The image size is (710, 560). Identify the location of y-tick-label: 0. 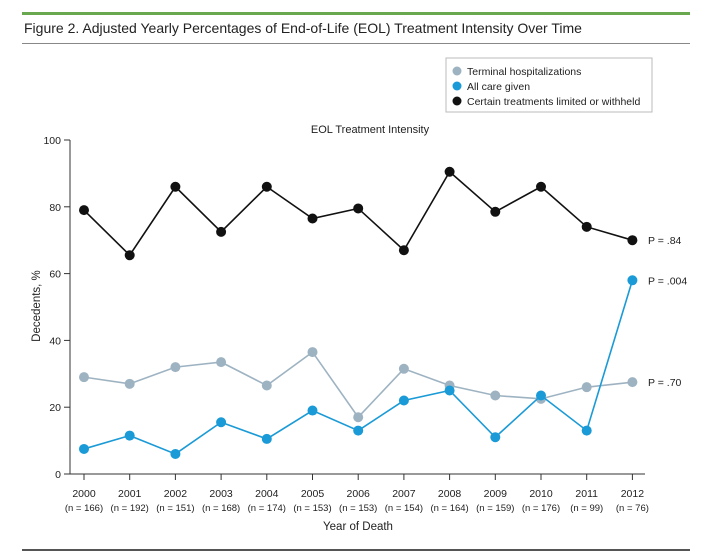
(58, 475).